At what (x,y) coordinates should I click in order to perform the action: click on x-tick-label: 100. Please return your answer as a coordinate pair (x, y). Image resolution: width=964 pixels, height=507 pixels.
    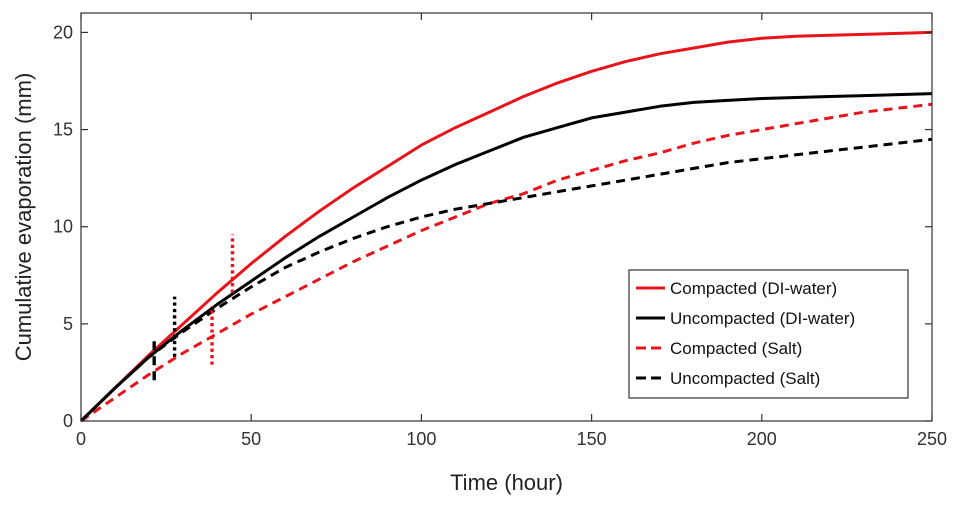
    Looking at the image, I should click on (421, 439).